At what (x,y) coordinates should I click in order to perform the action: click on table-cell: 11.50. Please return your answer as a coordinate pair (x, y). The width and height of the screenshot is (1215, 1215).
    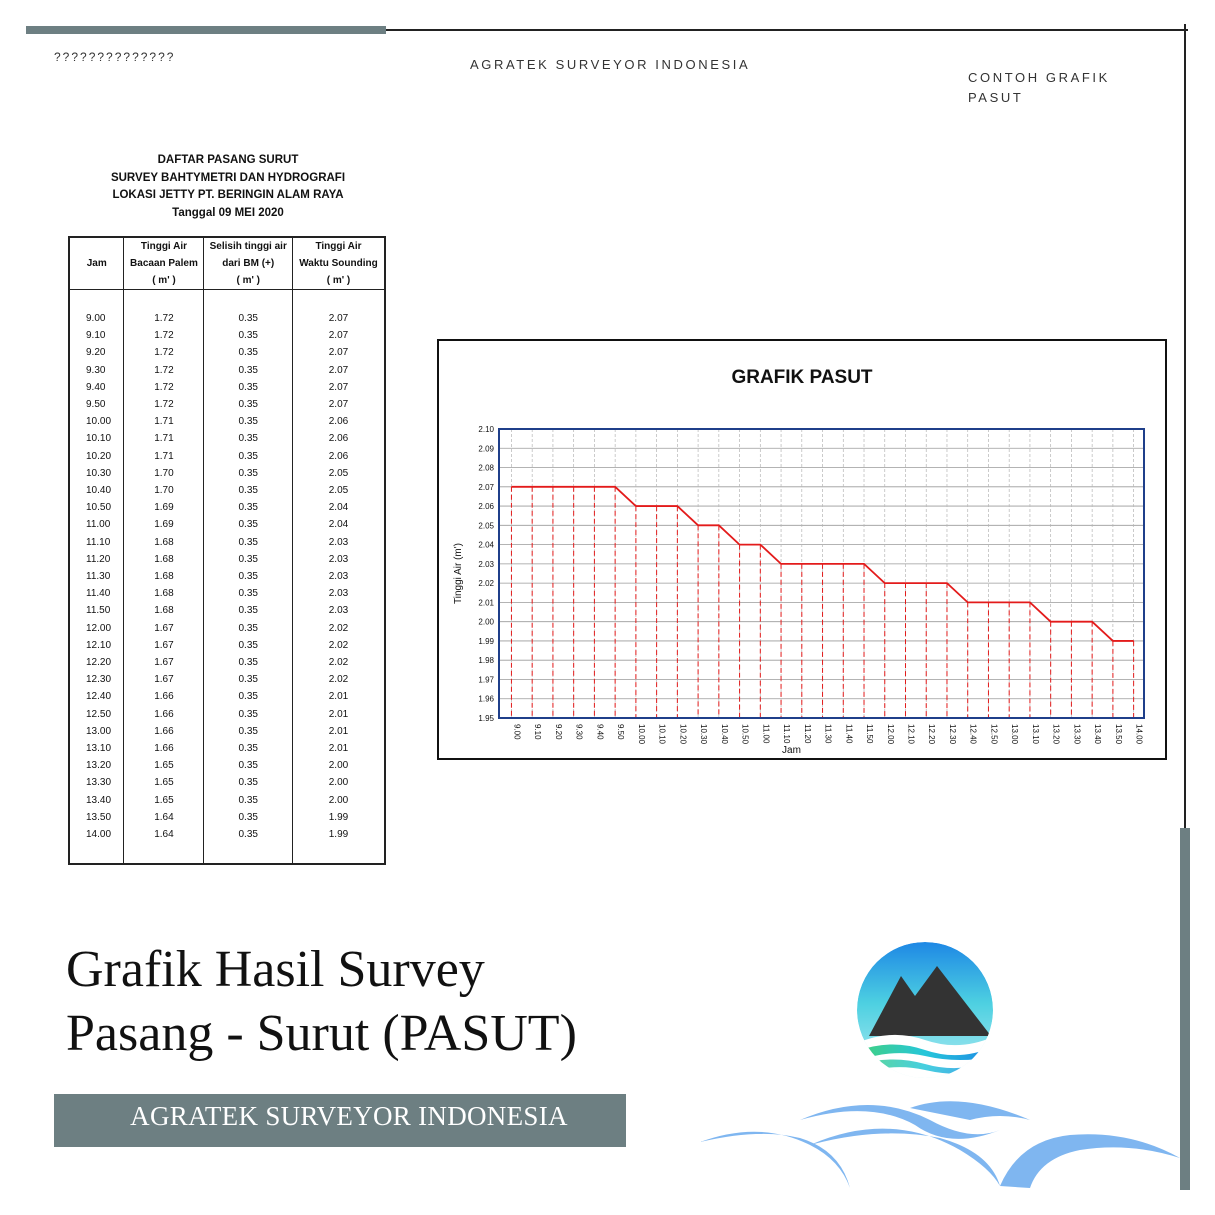
    Looking at the image, I should click on (97, 611).